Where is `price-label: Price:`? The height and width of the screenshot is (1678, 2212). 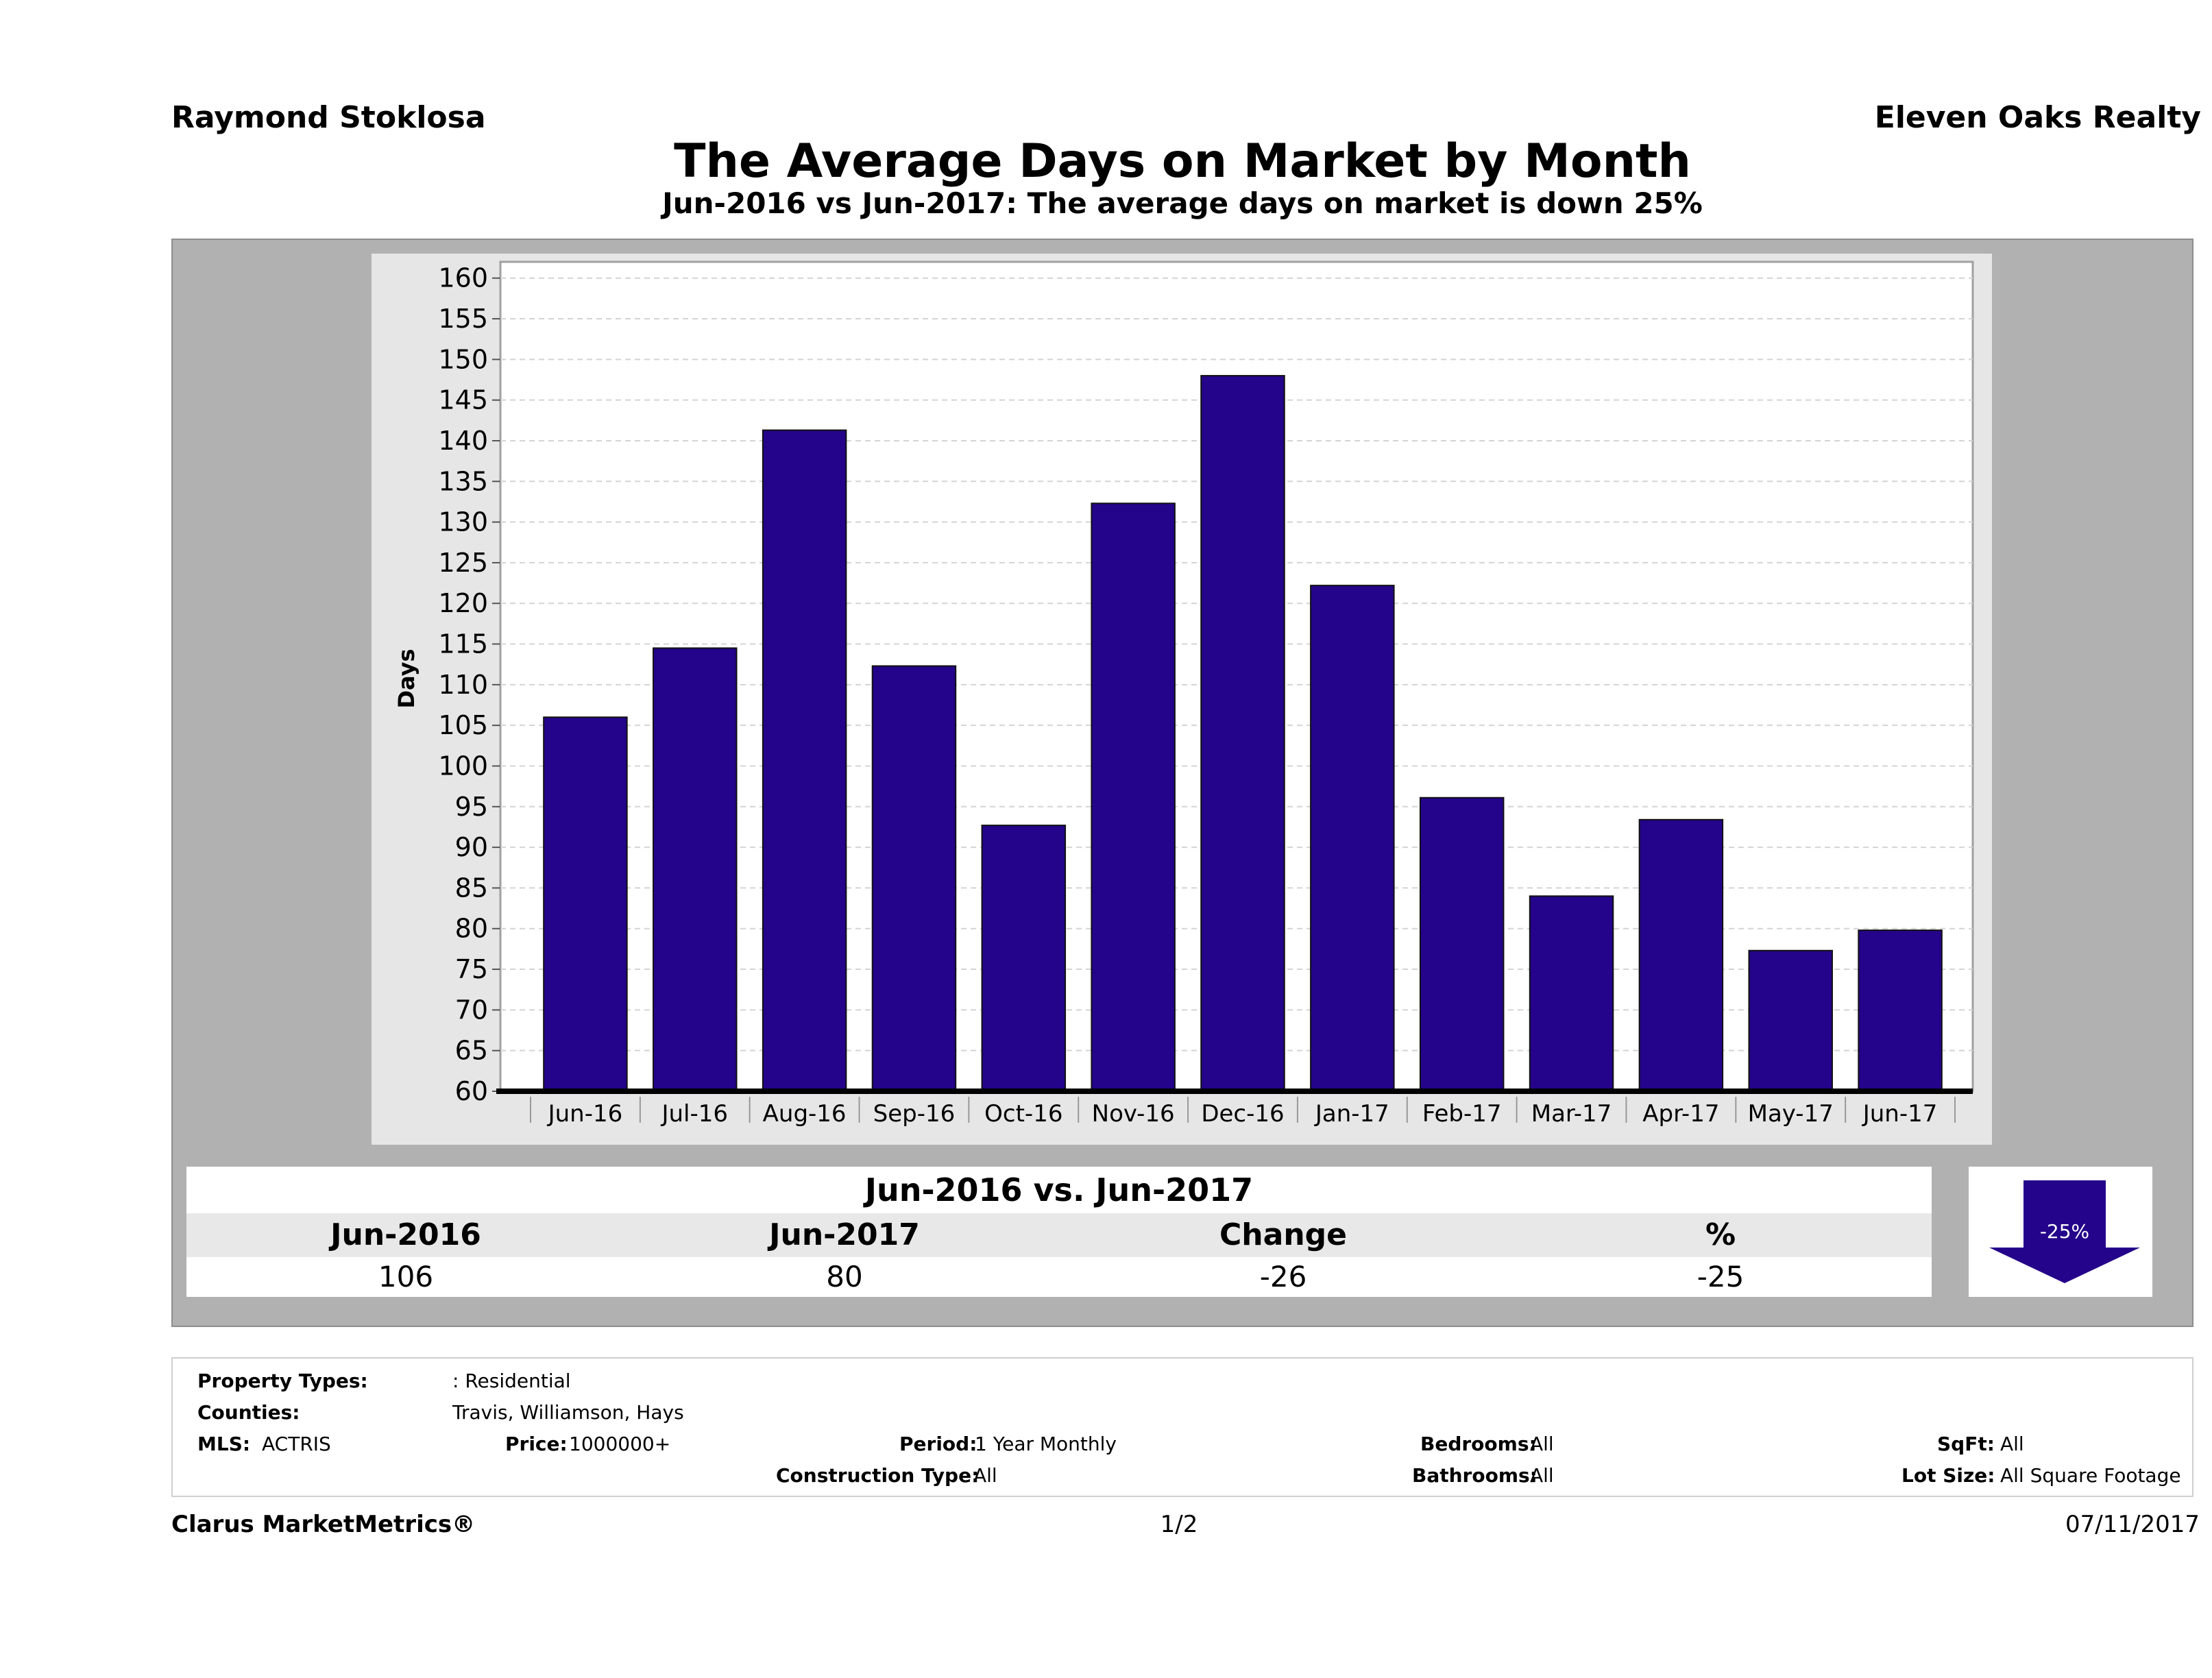
price-label: Price: is located at coordinates (536, 1444).